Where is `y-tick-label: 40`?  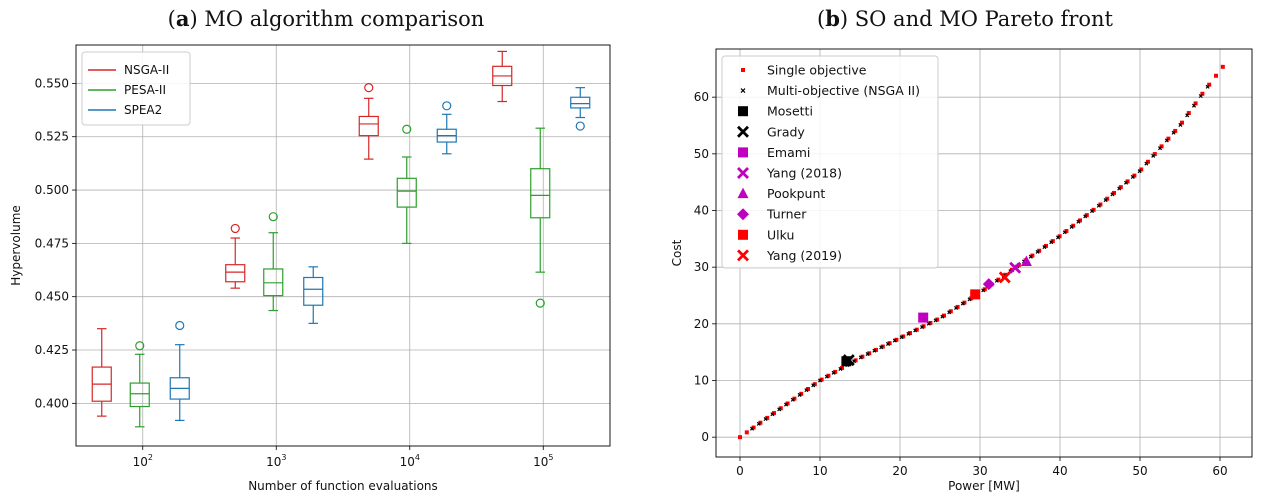
y-tick-label: 40 is located at coordinates (701, 211).